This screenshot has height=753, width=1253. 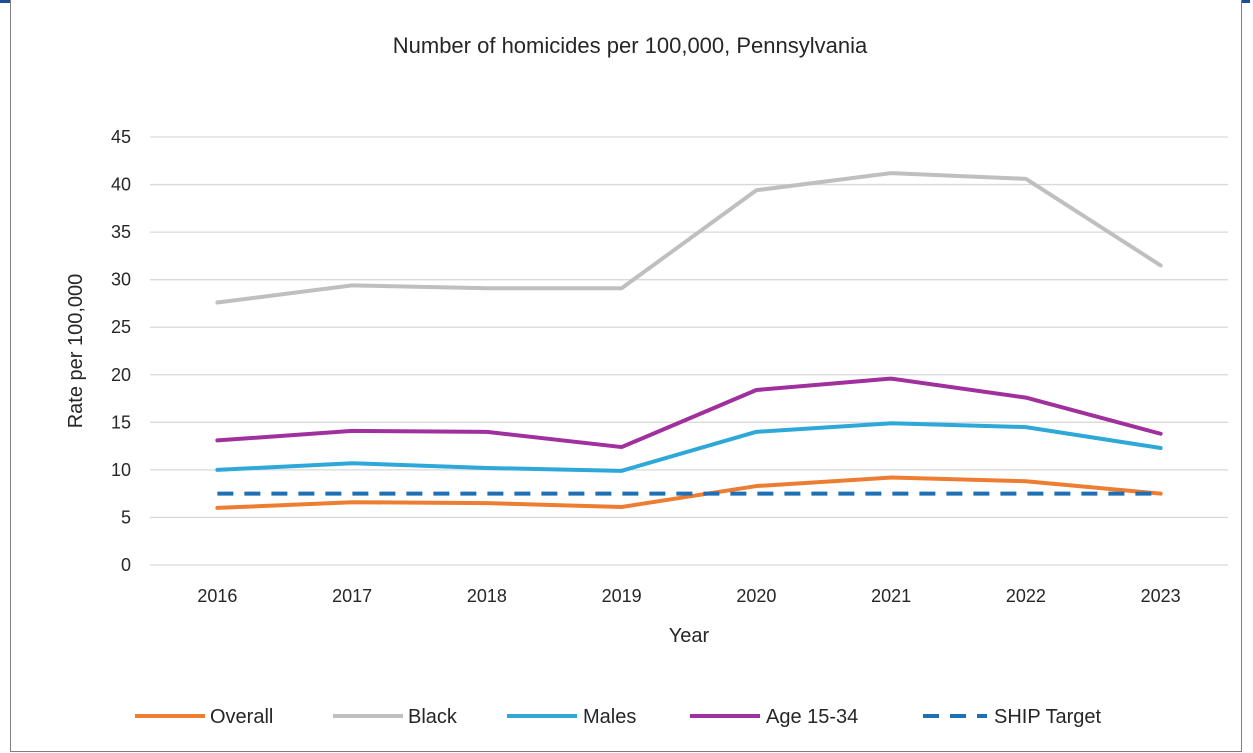 What do you see at coordinates (756, 596) in the screenshot?
I see `x-tick-label: 2020` at bounding box center [756, 596].